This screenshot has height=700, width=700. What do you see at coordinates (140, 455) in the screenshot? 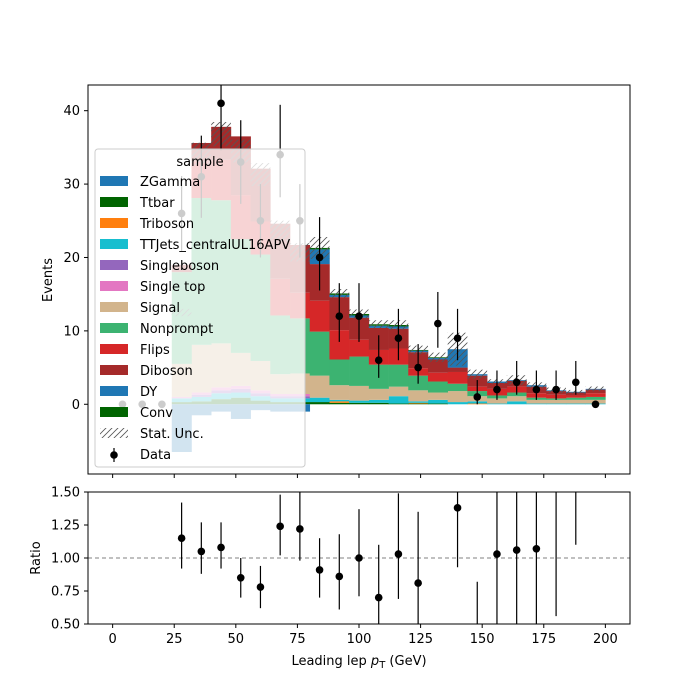
I see `legend-item: Data` at bounding box center [140, 455].